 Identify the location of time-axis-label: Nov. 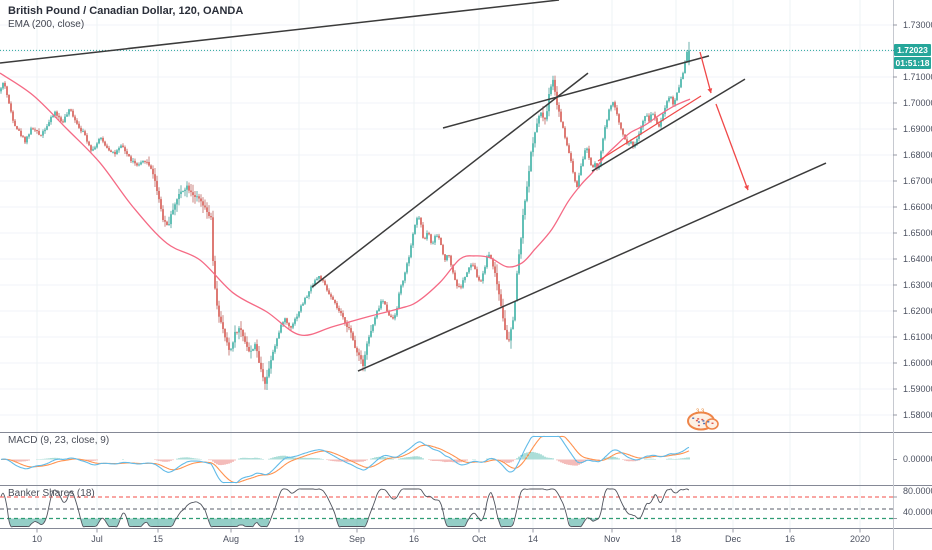
(612, 539).